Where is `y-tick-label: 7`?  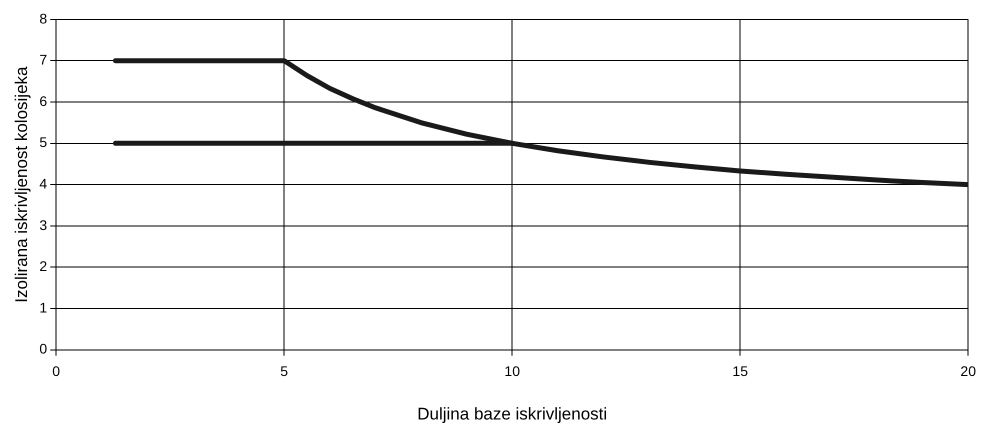
y-tick-label: 7 is located at coordinates (43, 60).